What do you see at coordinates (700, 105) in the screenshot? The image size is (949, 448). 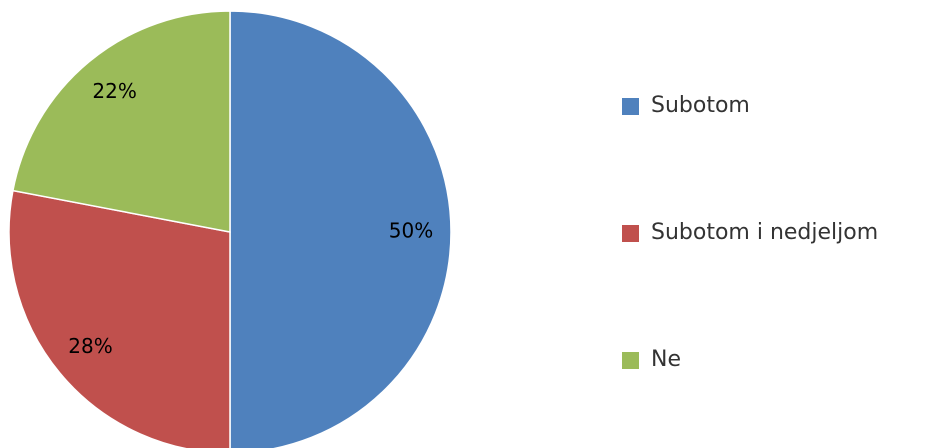 I see `legend-label: Subotom` at bounding box center [700, 105].